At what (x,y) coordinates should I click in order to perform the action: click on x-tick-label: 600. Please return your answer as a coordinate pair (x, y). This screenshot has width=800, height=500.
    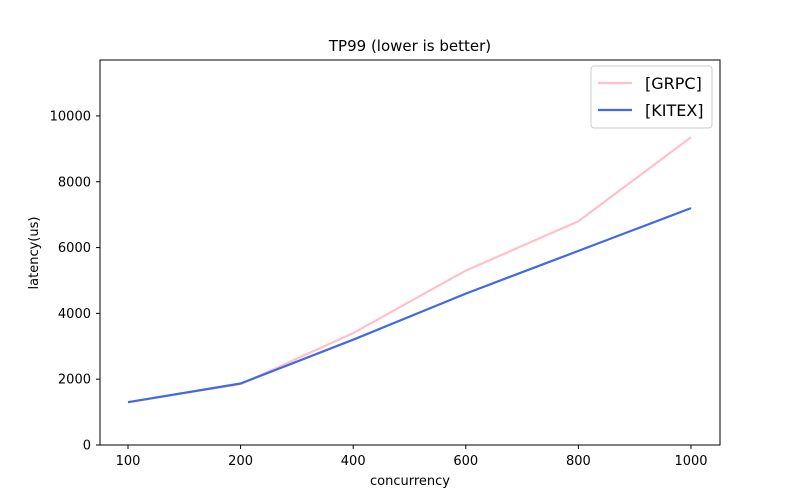
    Looking at the image, I should click on (465, 461).